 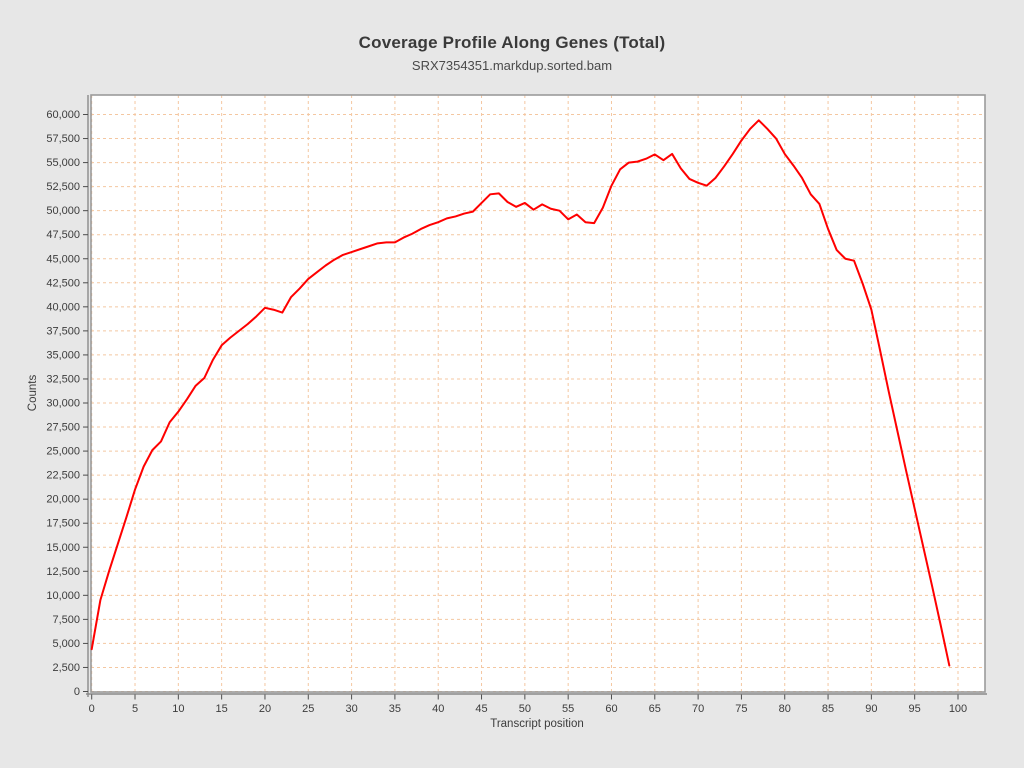 I want to click on x-tick-label: 30, so click(x=351, y=709).